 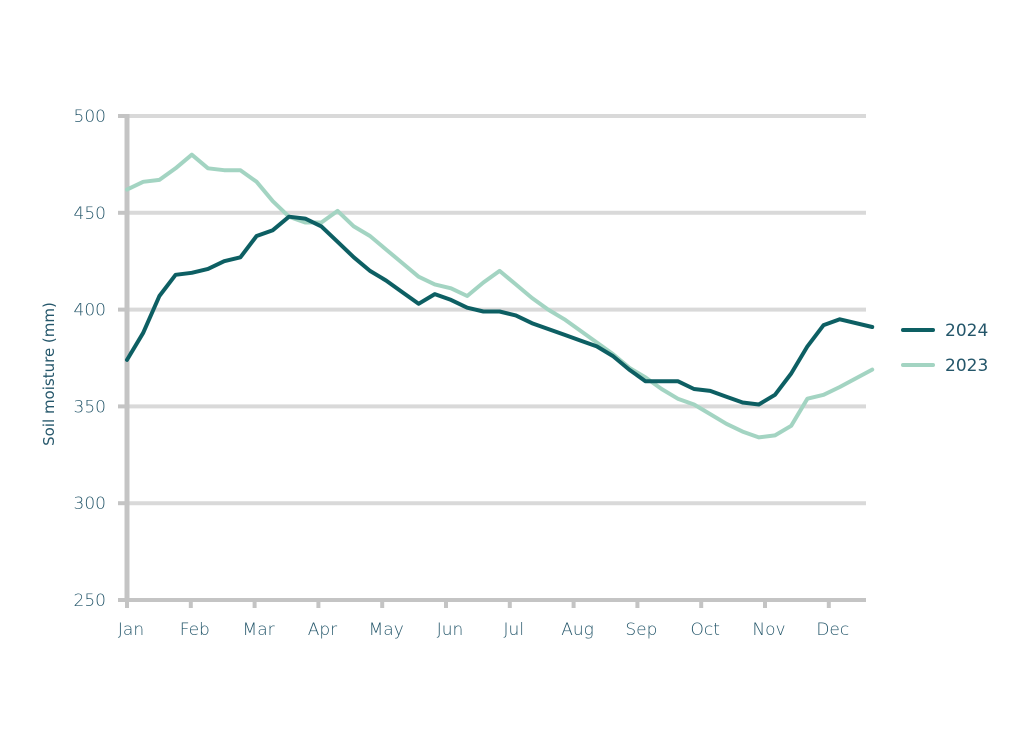 I want to click on y-tick-label: 400, so click(x=90, y=311).